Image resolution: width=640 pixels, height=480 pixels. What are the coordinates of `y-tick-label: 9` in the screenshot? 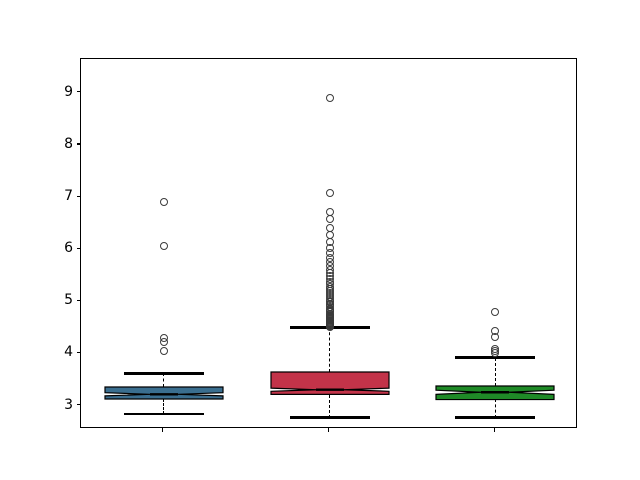 It's located at (68, 91).